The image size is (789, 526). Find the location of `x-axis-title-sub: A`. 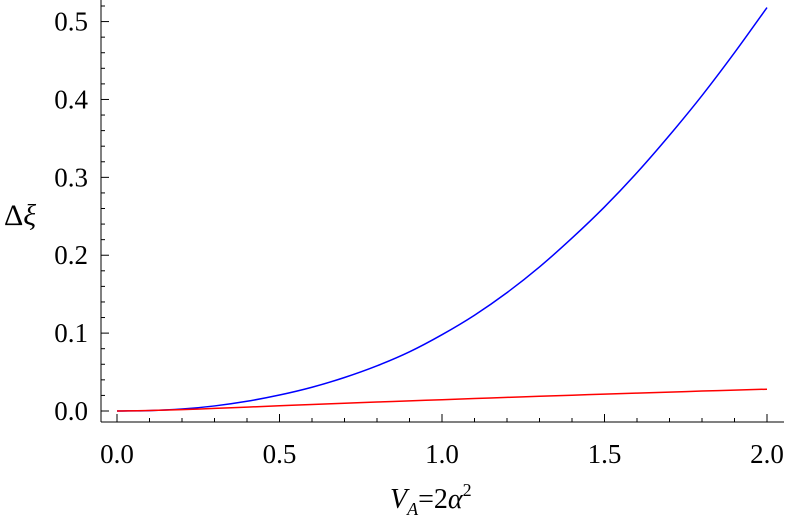

x-axis-title-sub: A is located at coordinates (412, 509).